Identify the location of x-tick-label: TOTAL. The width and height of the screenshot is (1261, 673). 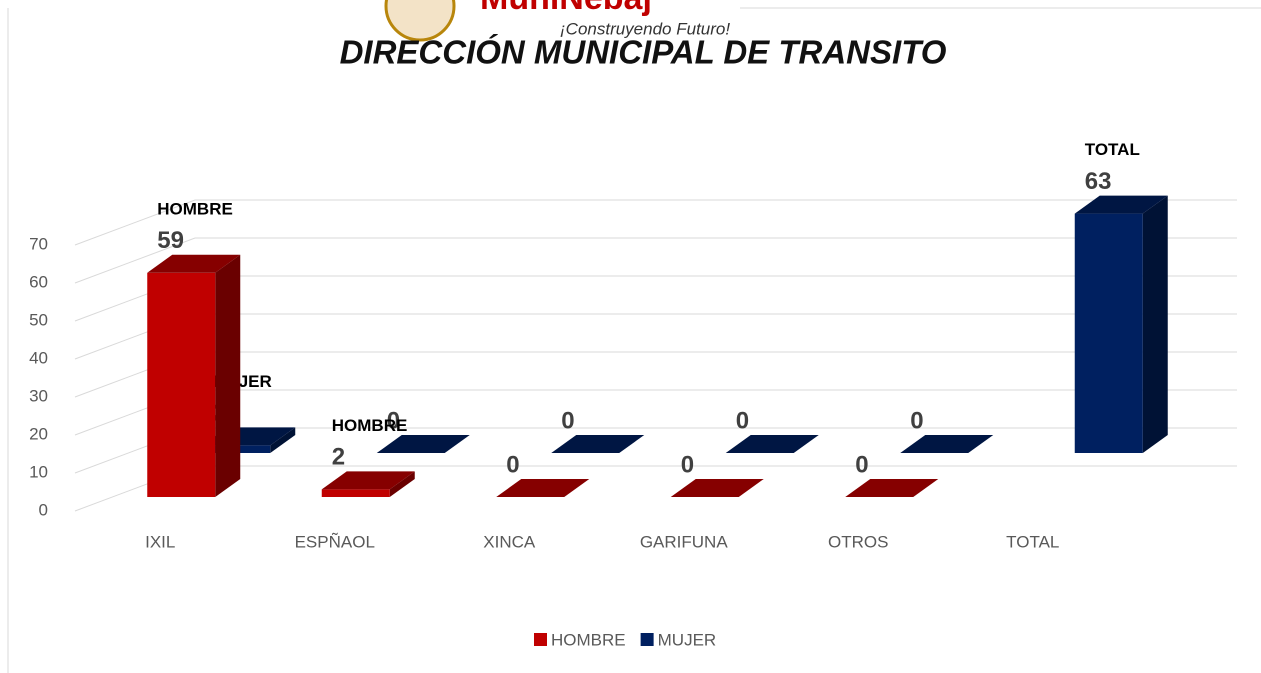
(1032, 541).